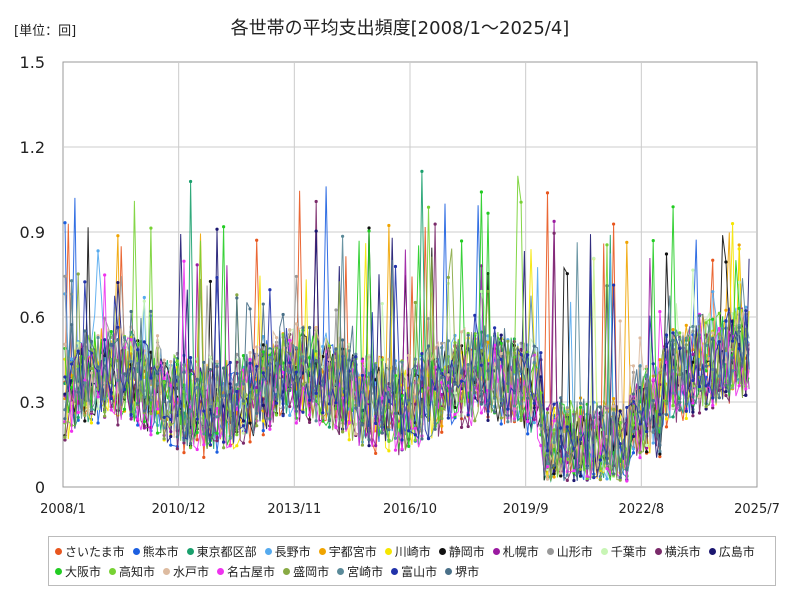 This screenshot has width=800, height=600. Describe the element at coordinates (410, 509) in the screenshot. I see `x-tick-label: 2016/10` at that location.